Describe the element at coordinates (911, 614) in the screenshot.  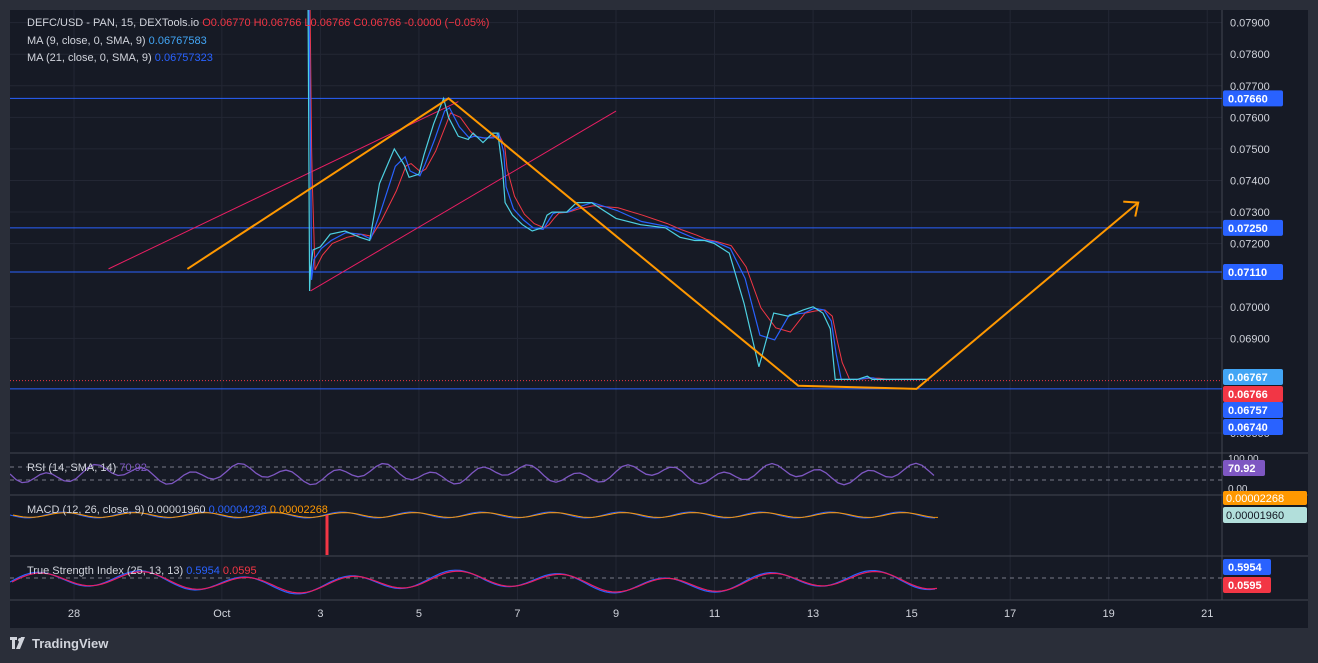
I see `x-tick-label: 15` at that location.